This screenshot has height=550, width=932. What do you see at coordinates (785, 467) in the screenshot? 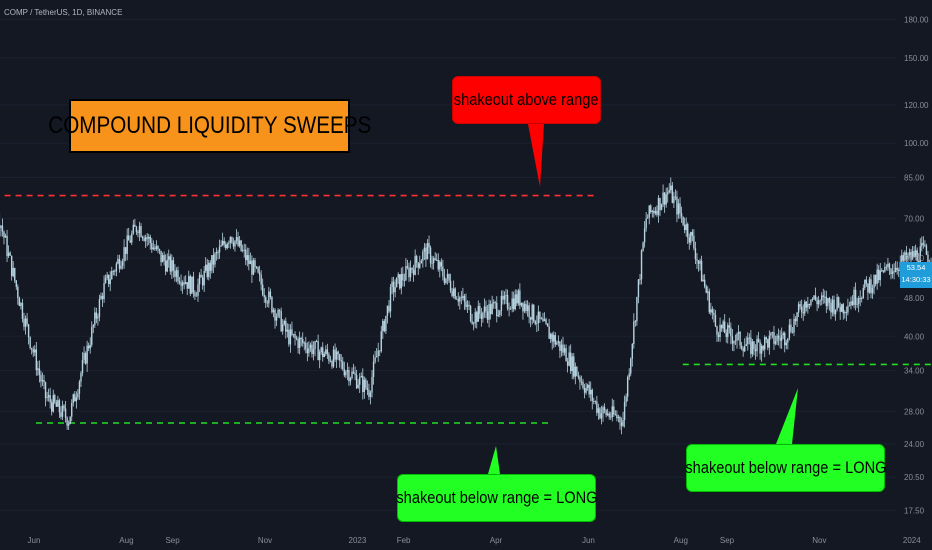
I see `callout-bottom-right-label: shakeout below range = LONG` at bounding box center [785, 467].